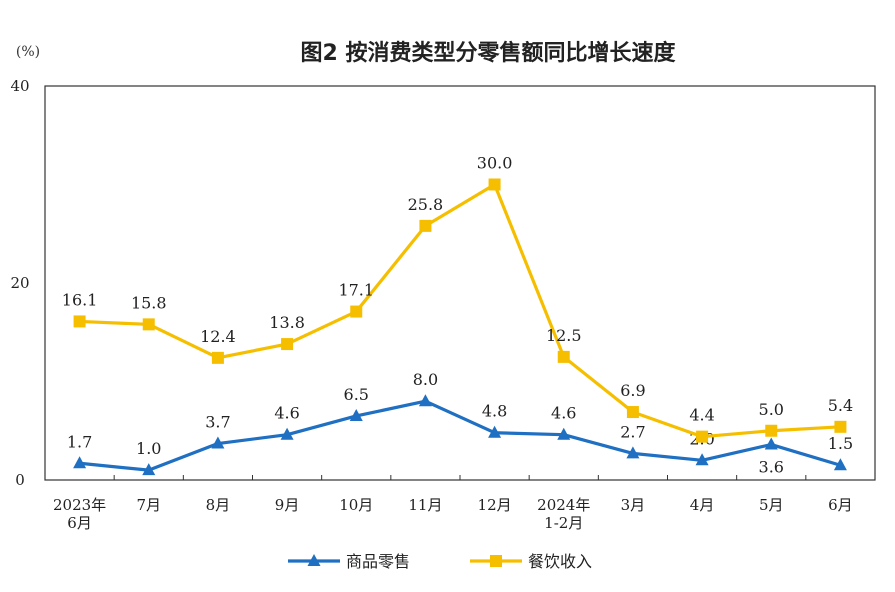 The image size is (895, 592). I want to click on data-label: 1.5, so click(840, 443).